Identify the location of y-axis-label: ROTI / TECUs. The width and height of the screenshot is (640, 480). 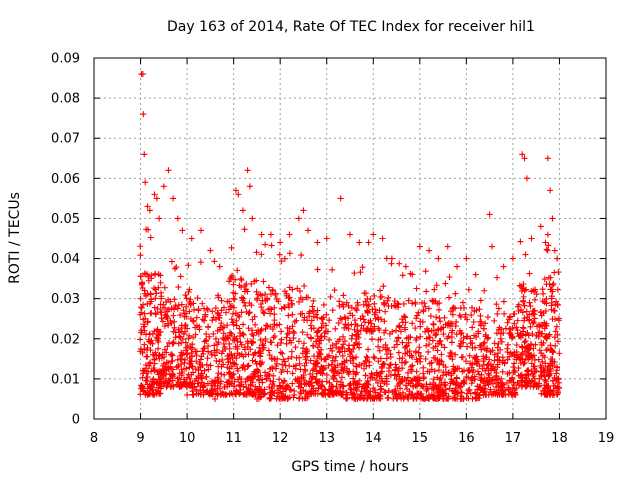
(15, 238).